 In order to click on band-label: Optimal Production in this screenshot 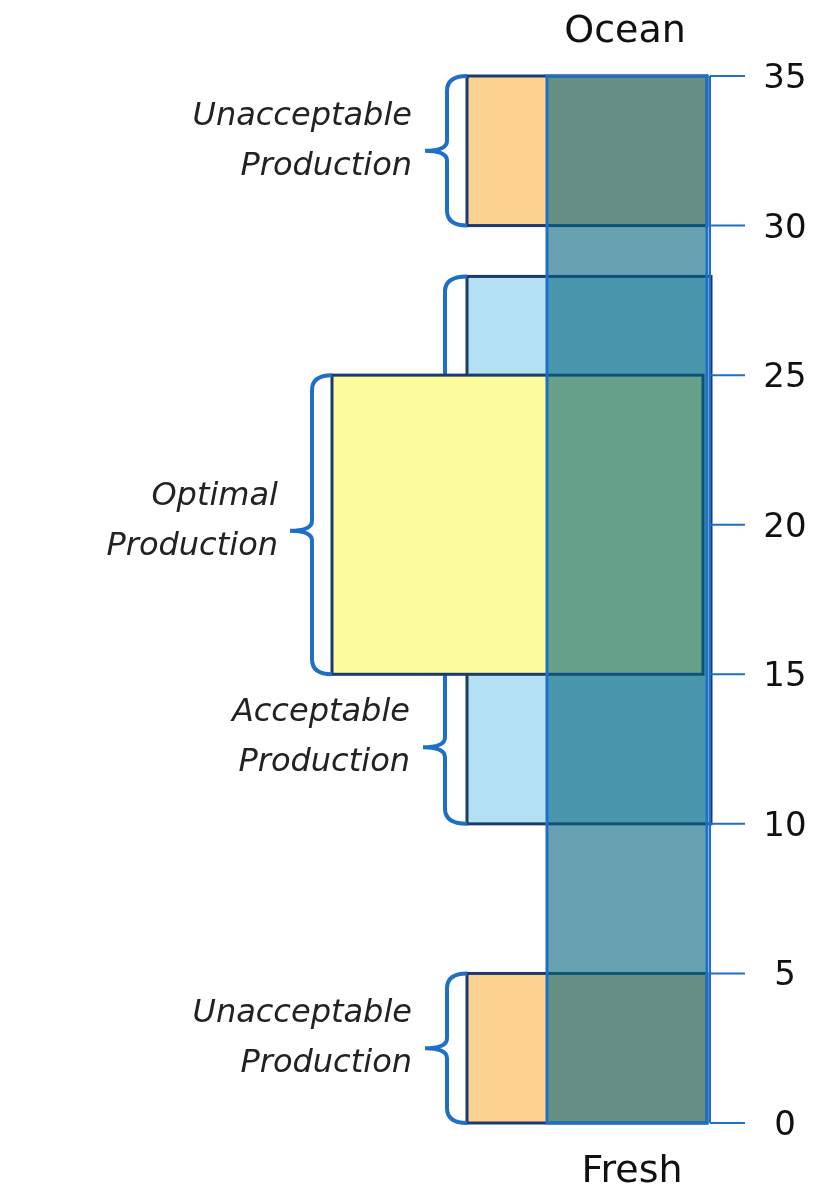, I will do `click(192, 518)`.